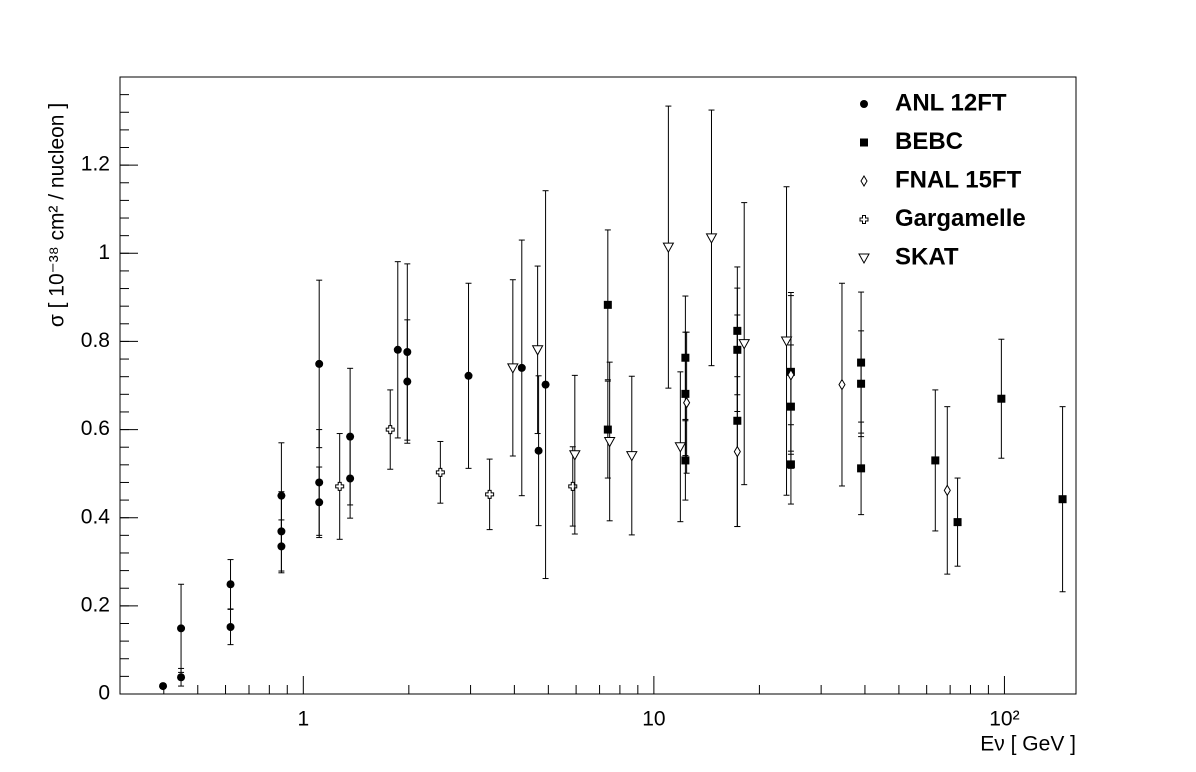  I want to click on y-tick-label: 0.6, so click(95, 428).